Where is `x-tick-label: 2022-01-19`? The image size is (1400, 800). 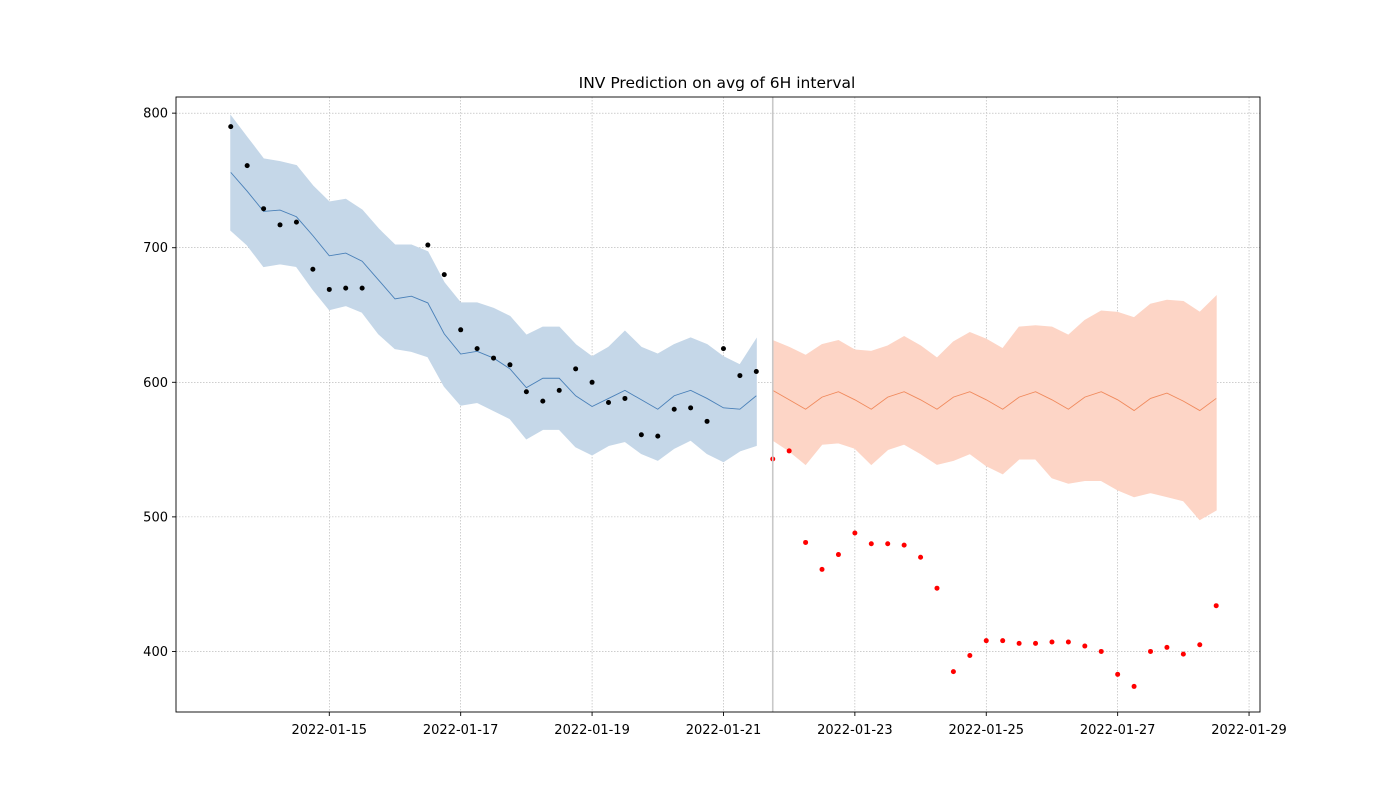
x-tick-label: 2022-01-19 is located at coordinates (592, 730).